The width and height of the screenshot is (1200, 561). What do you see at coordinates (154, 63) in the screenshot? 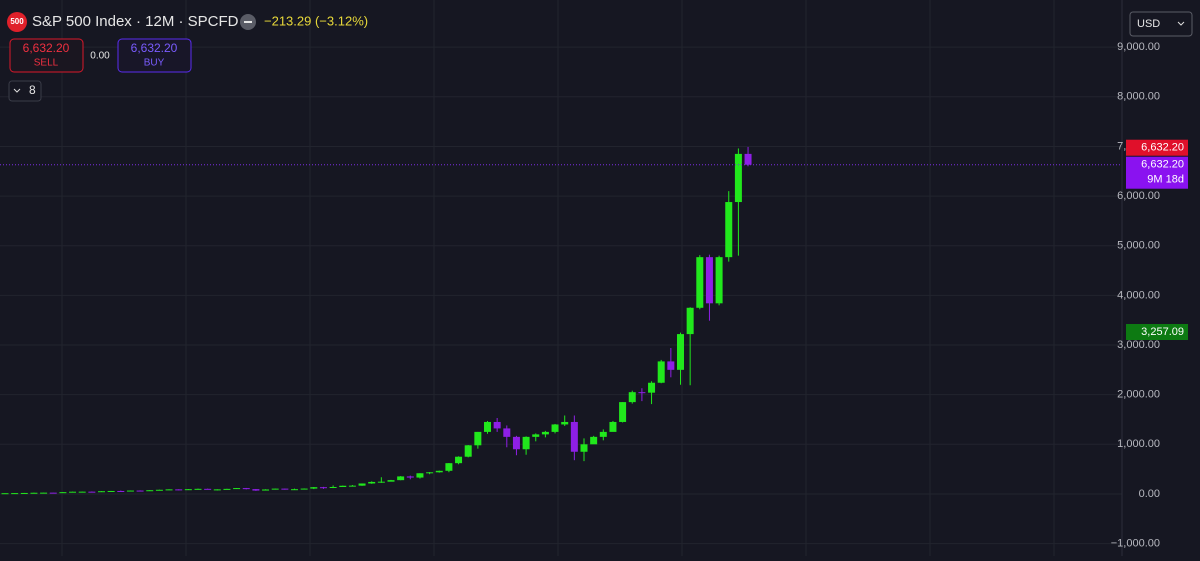
I see `buy-label: BUY` at bounding box center [154, 63].